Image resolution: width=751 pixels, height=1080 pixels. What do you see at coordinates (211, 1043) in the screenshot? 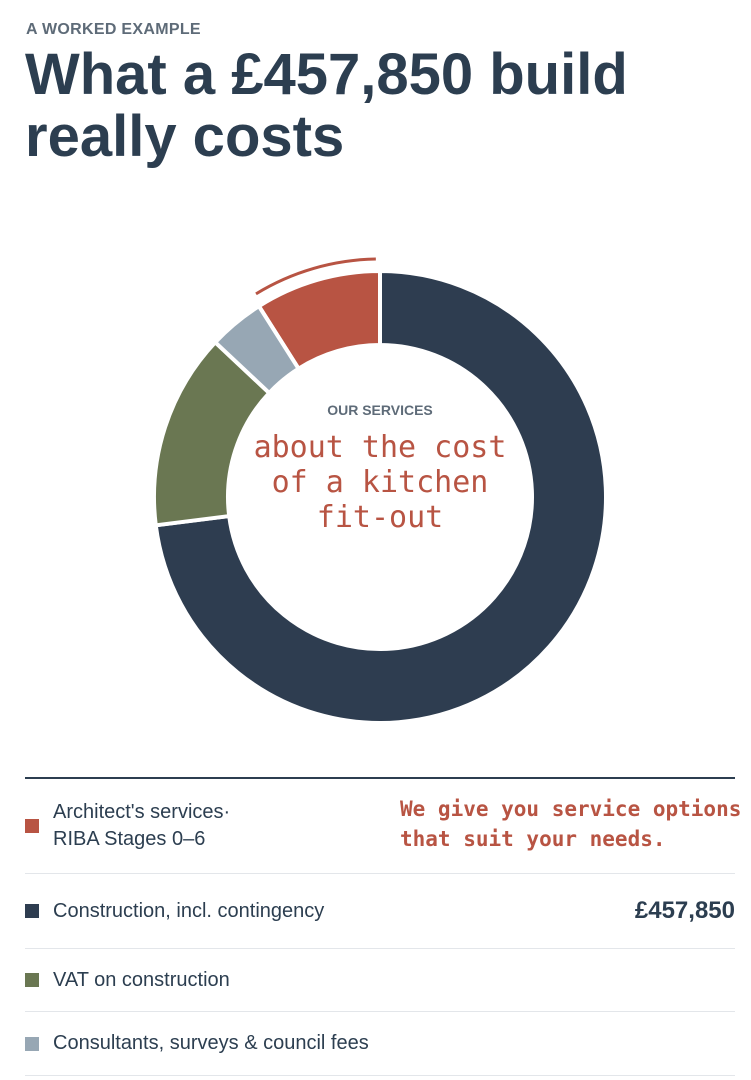
I see `legend-label: Consultants, surveys & council fees` at bounding box center [211, 1043].